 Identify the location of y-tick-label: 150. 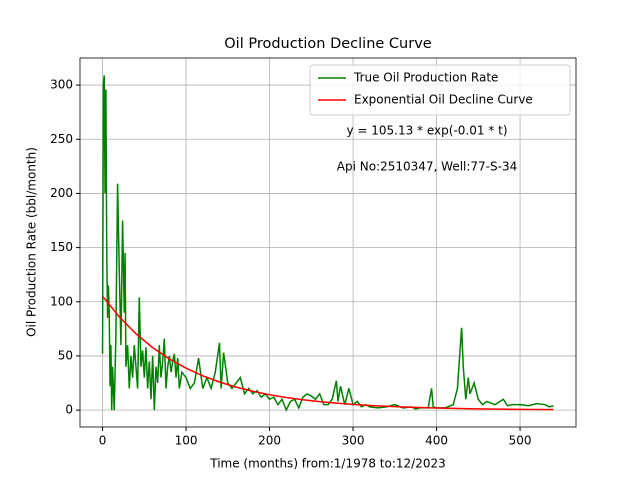
(61, 247).